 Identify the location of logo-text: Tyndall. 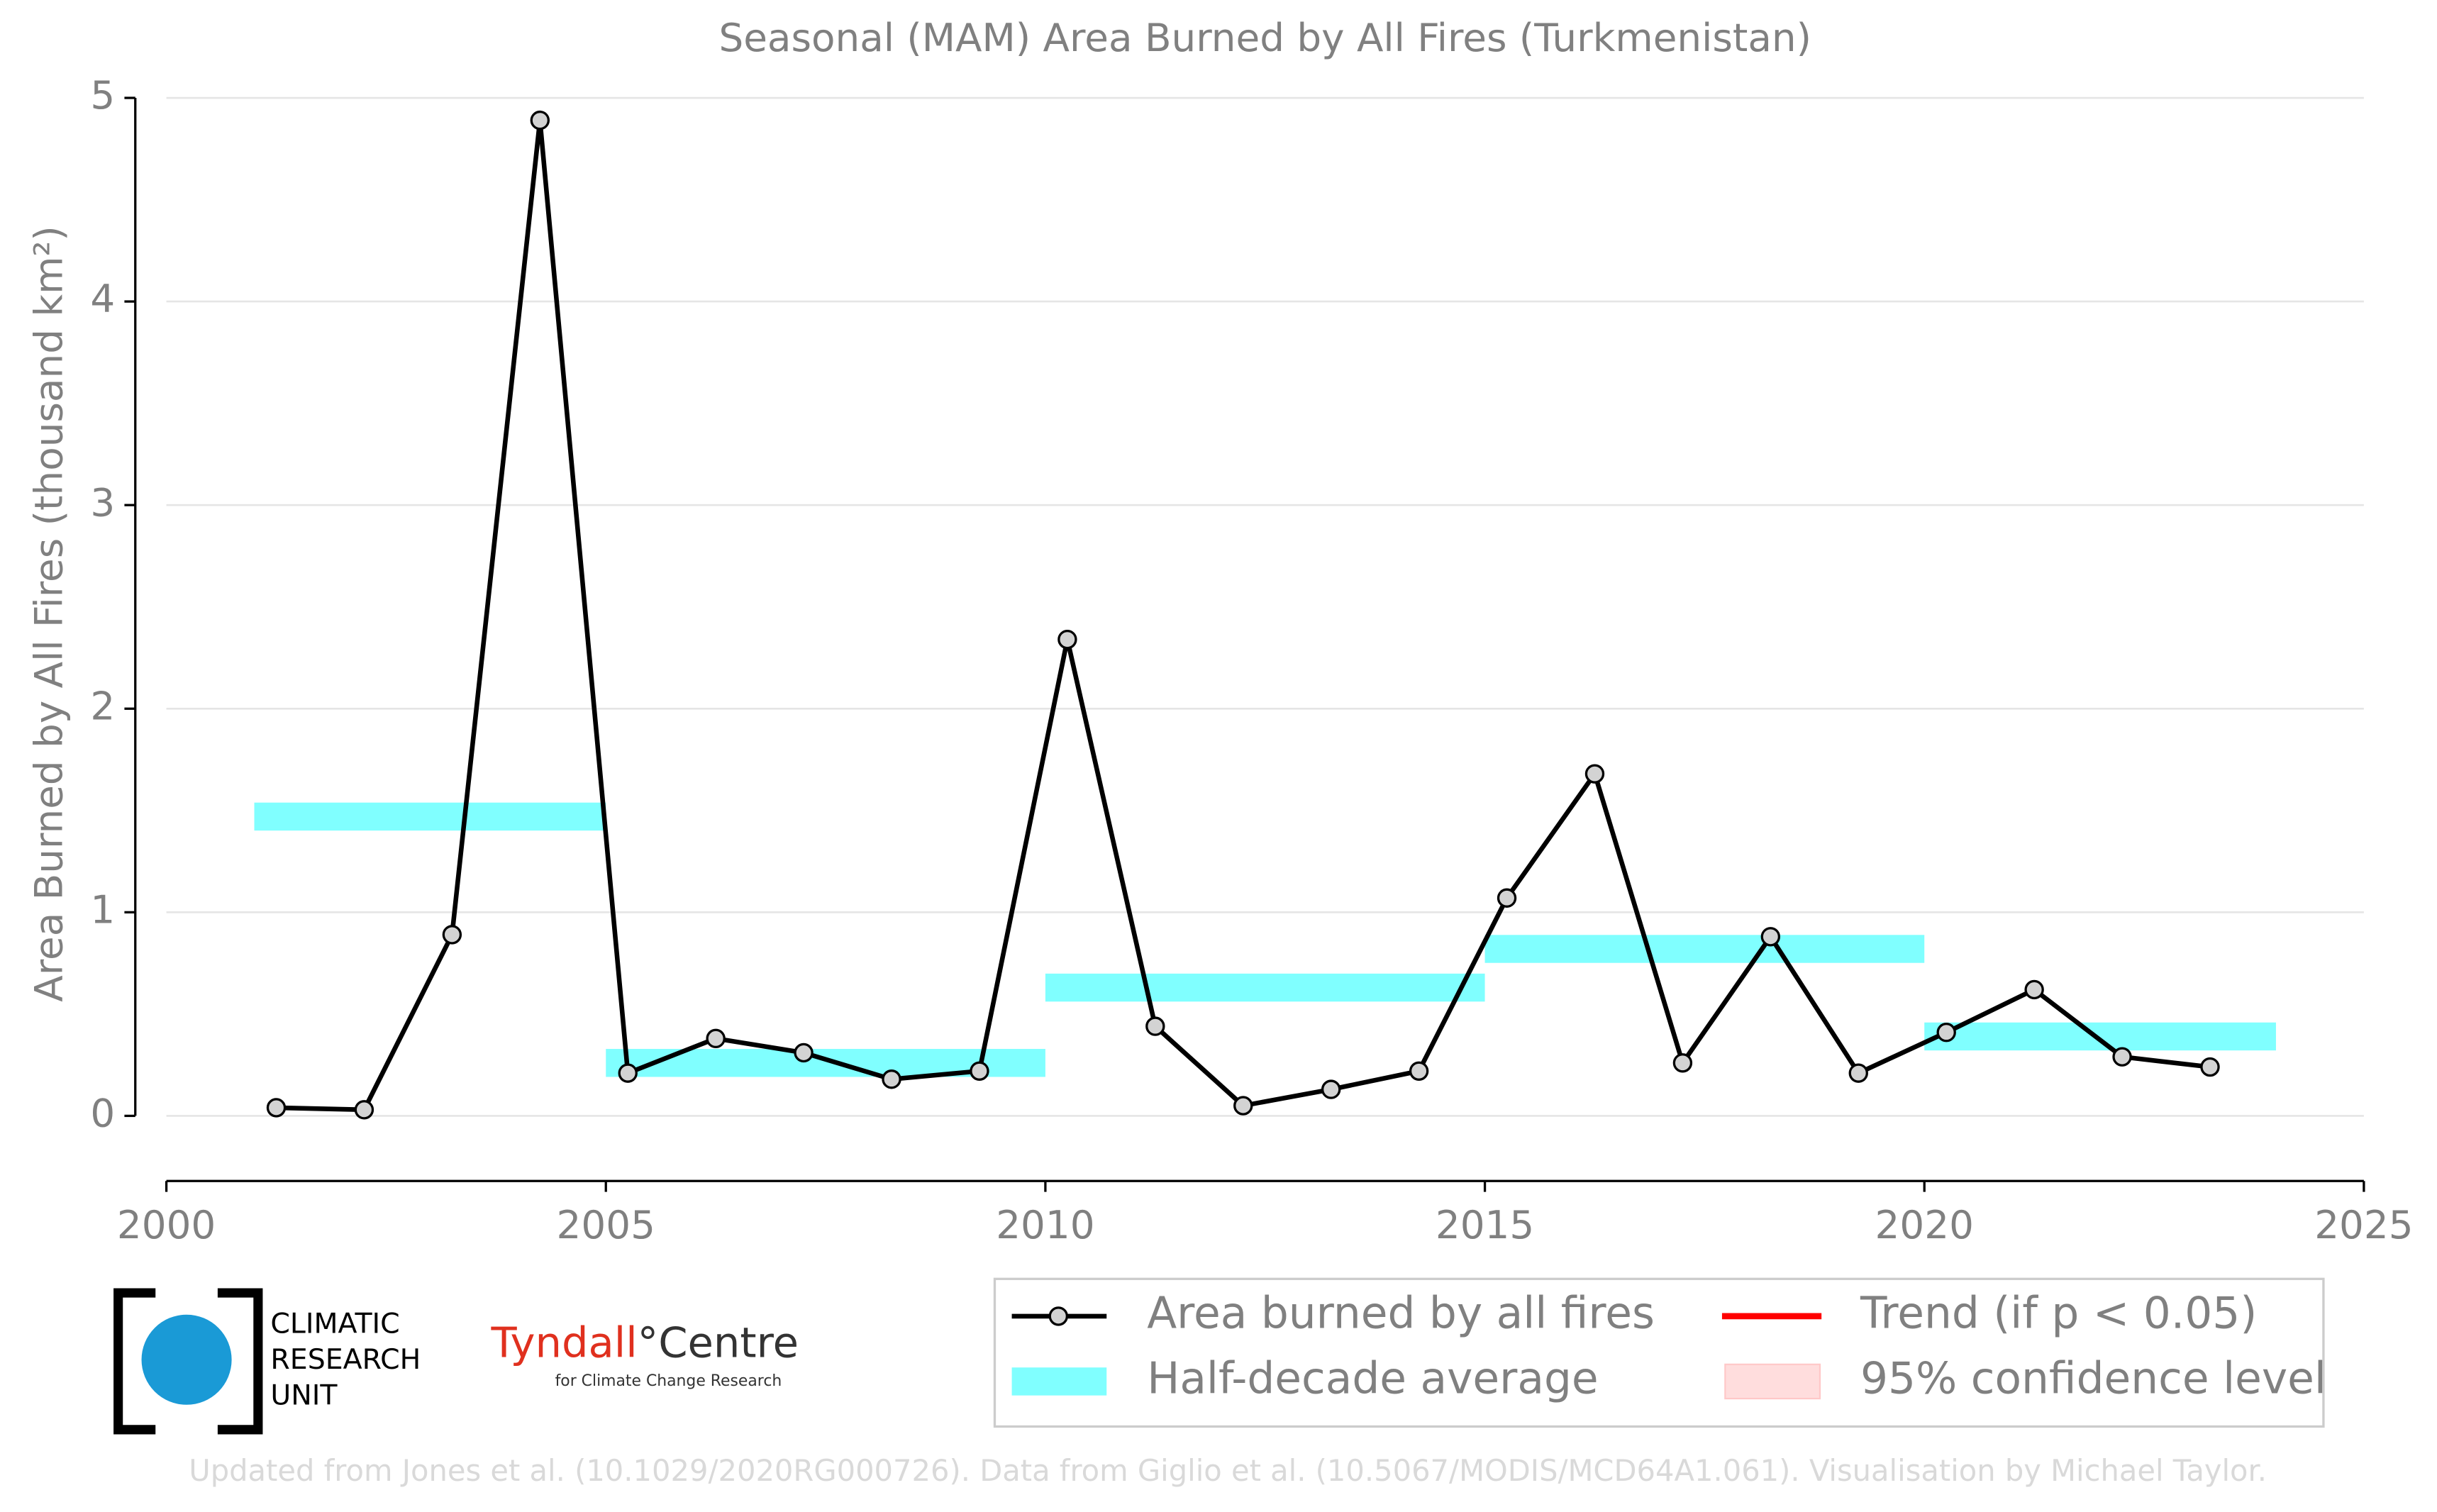
(564, 1342).